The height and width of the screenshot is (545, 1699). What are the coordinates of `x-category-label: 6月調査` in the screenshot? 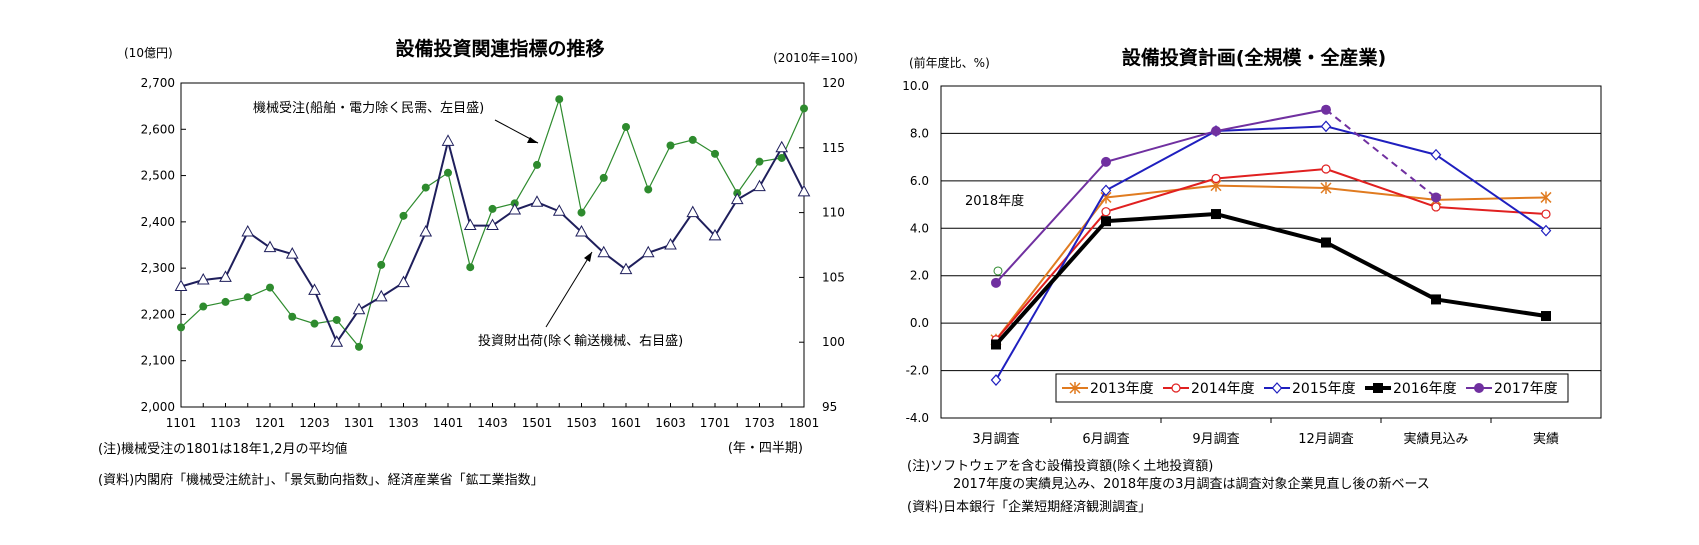 It's located at (1105, 439).